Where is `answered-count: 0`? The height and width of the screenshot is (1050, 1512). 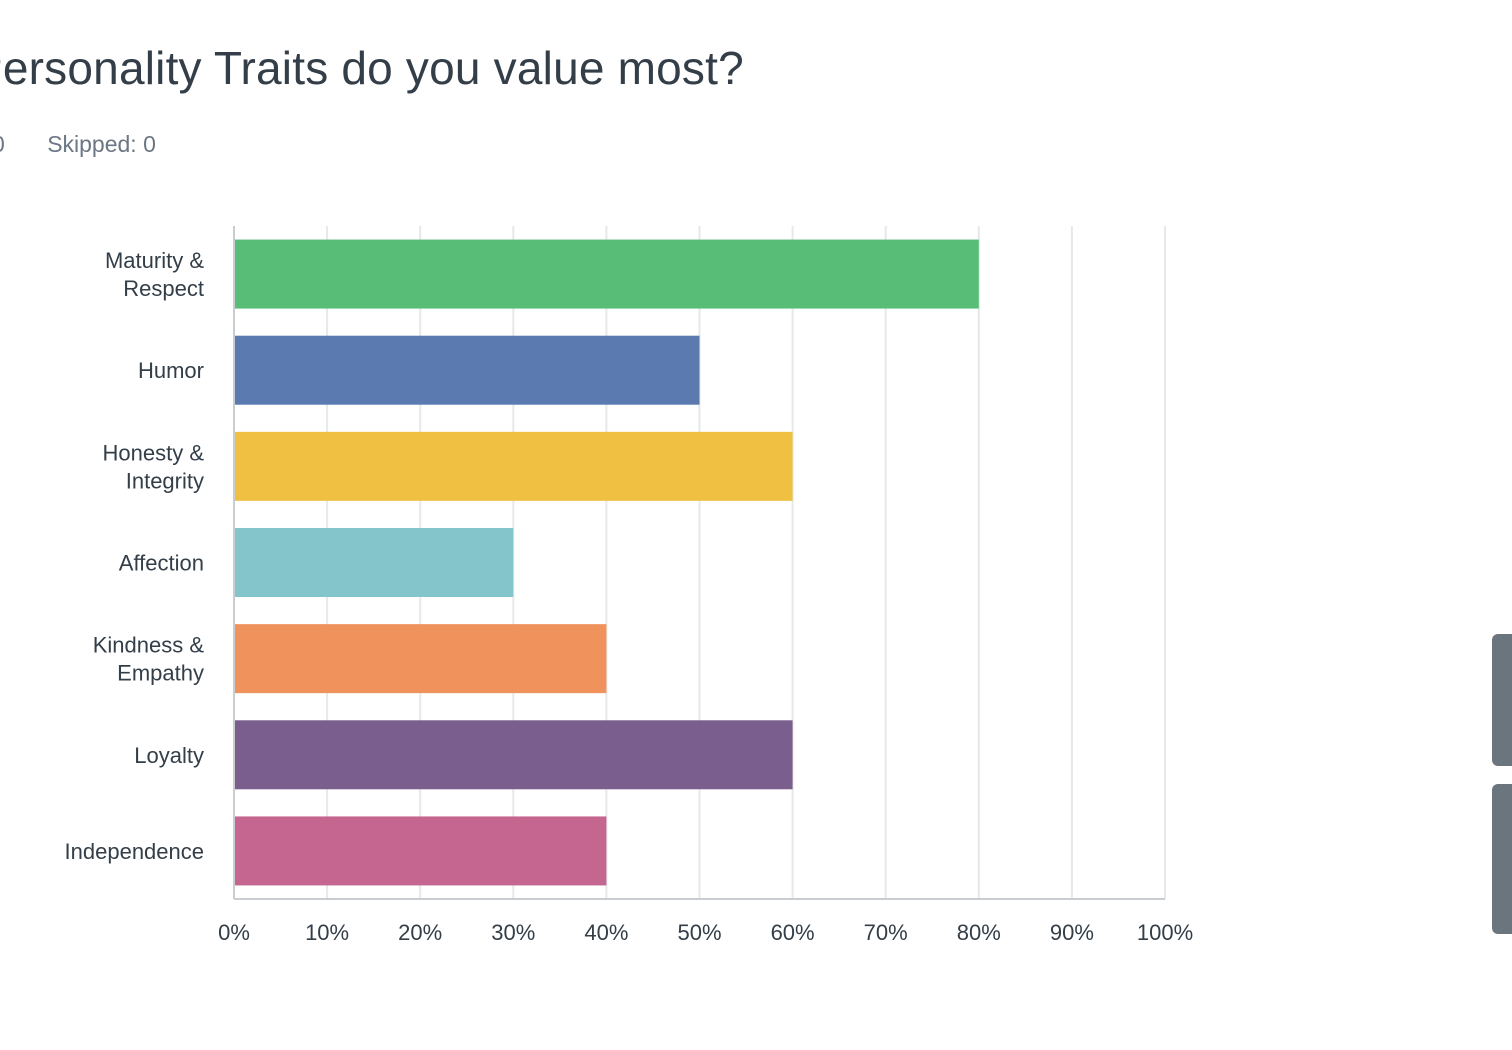 answered-count: 0 is located at coordinates (2, 144).